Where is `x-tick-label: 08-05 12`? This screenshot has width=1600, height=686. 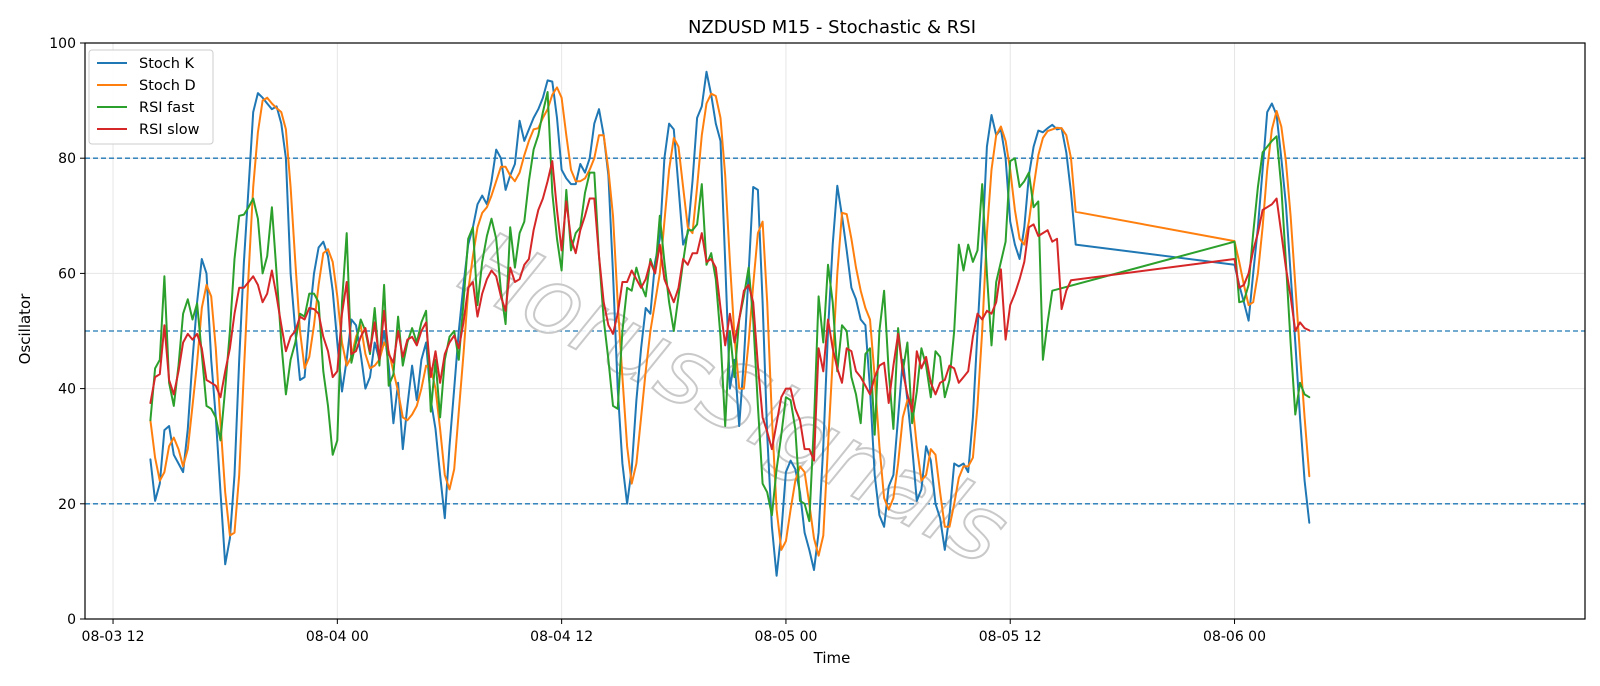
x-tick-label: 08-05 12 is located at coordinates (1010, 637).